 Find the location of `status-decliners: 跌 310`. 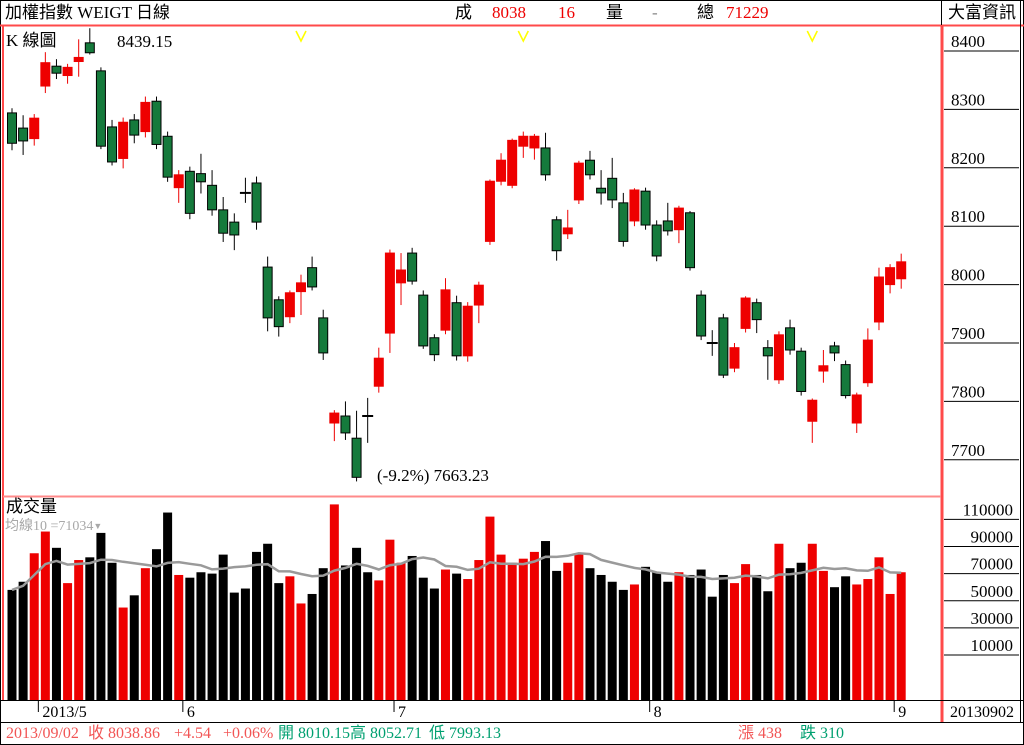

status-decliners: 跌 310 is located at coordinates (822, 733).